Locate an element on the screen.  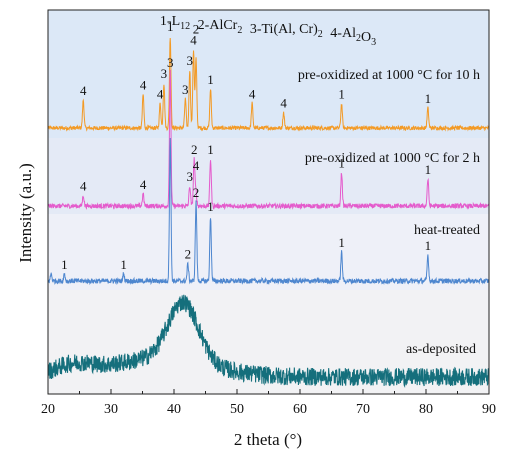
phase-legend-number: 1- is located at coordinates (166, 21).